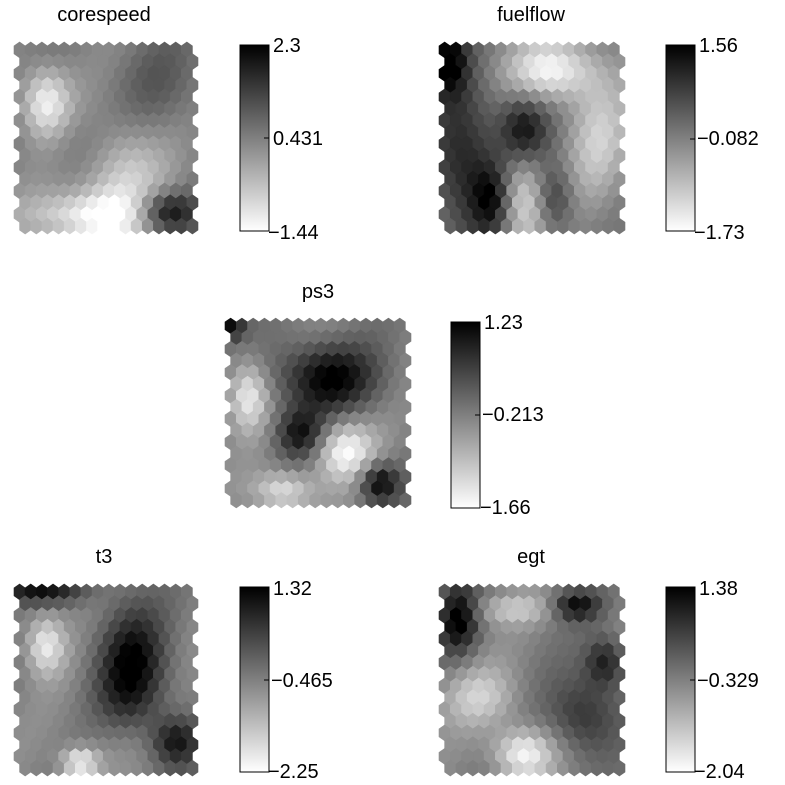 The height and width of the screenshot is (785, 785). I want to click on hex-grid-fuelflow, so click(532, 138).